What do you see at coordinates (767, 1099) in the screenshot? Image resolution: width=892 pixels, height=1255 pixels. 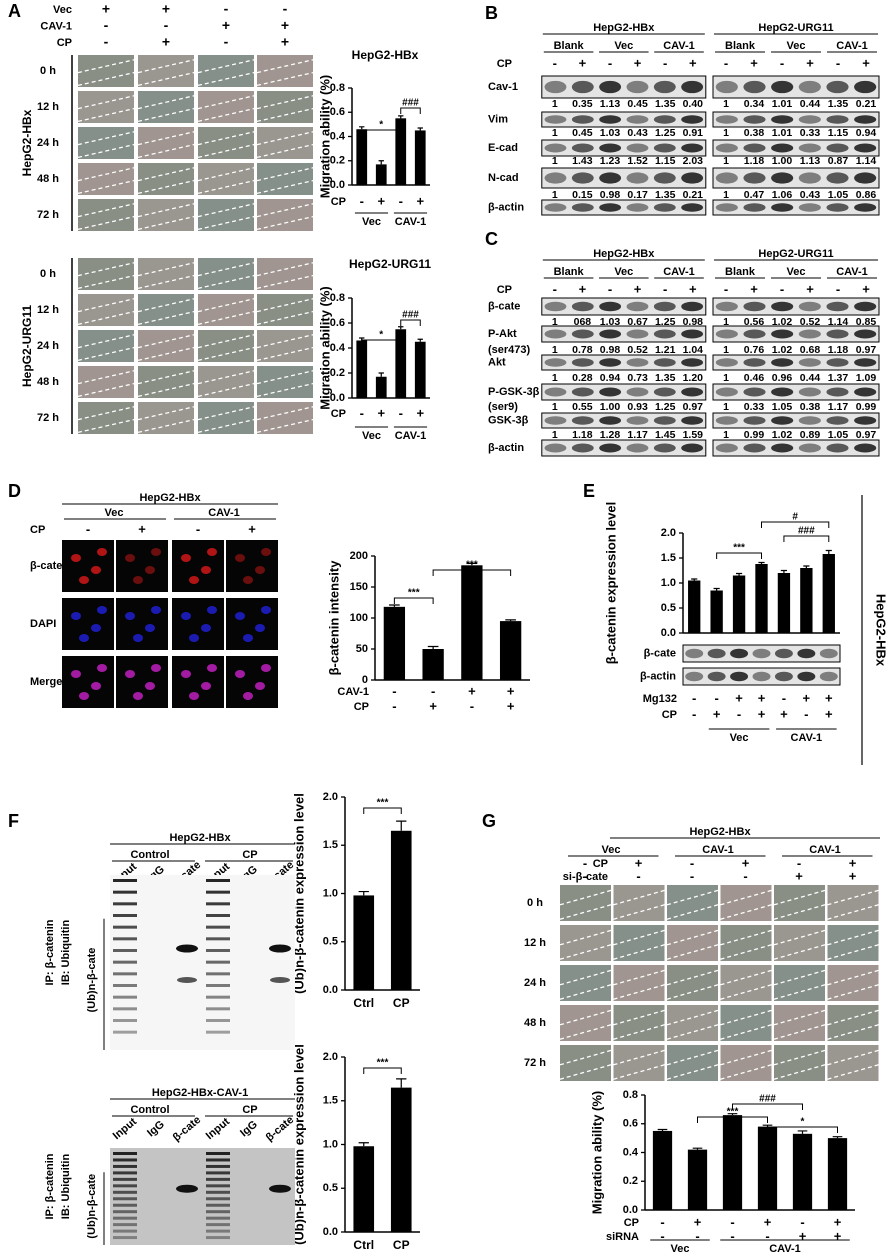 I see `significance: ###` at bounding box center [767, 1099].